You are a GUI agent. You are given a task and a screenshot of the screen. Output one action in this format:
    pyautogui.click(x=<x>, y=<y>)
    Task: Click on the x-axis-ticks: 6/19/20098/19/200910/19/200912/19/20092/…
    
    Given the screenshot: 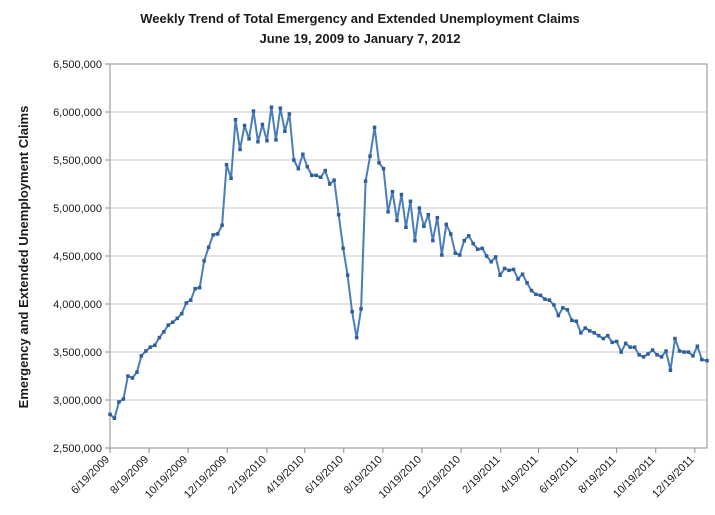 What is the action you would take?
    pyautogui.click(x=383, y=474)
    